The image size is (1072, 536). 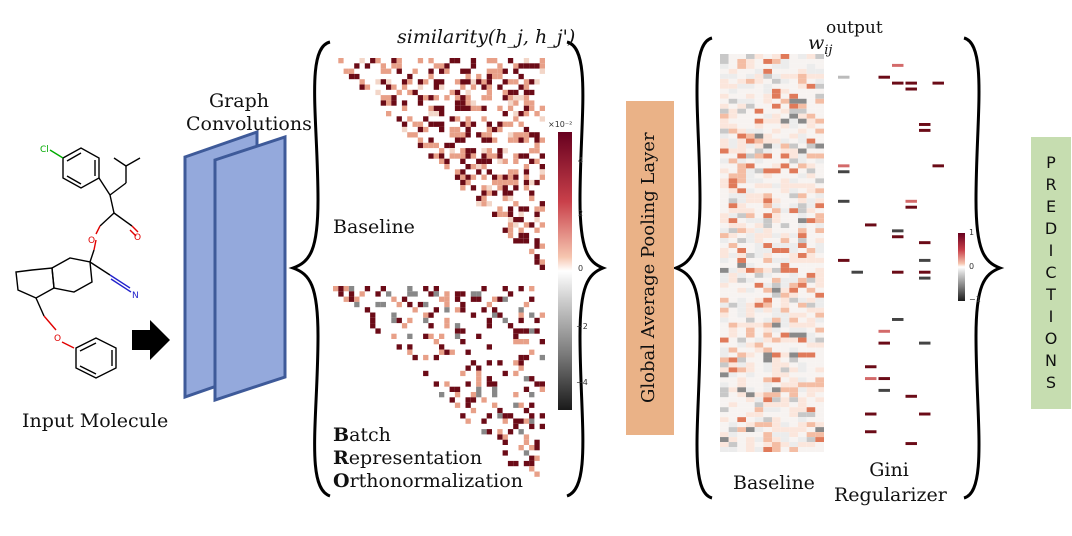 I want to click on predictions-letter: D, so click(x=1051, y=228).